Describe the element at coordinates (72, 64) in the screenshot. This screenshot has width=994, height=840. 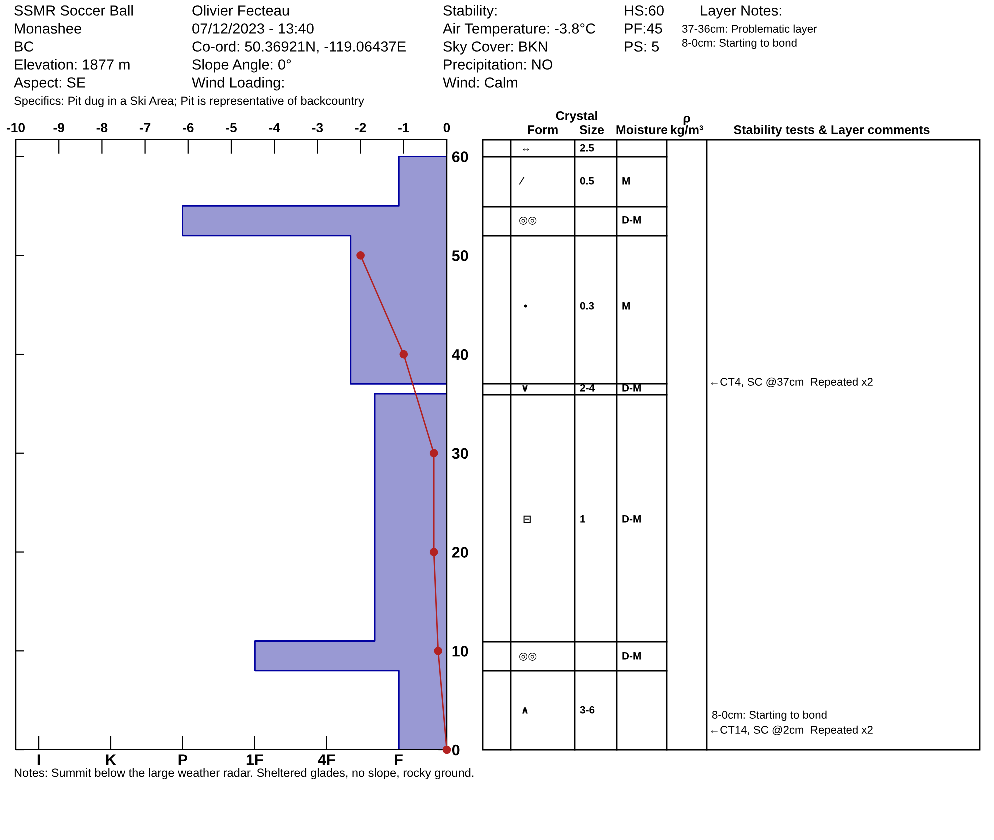
I see `text: Elevation: 1877 m` at that location.